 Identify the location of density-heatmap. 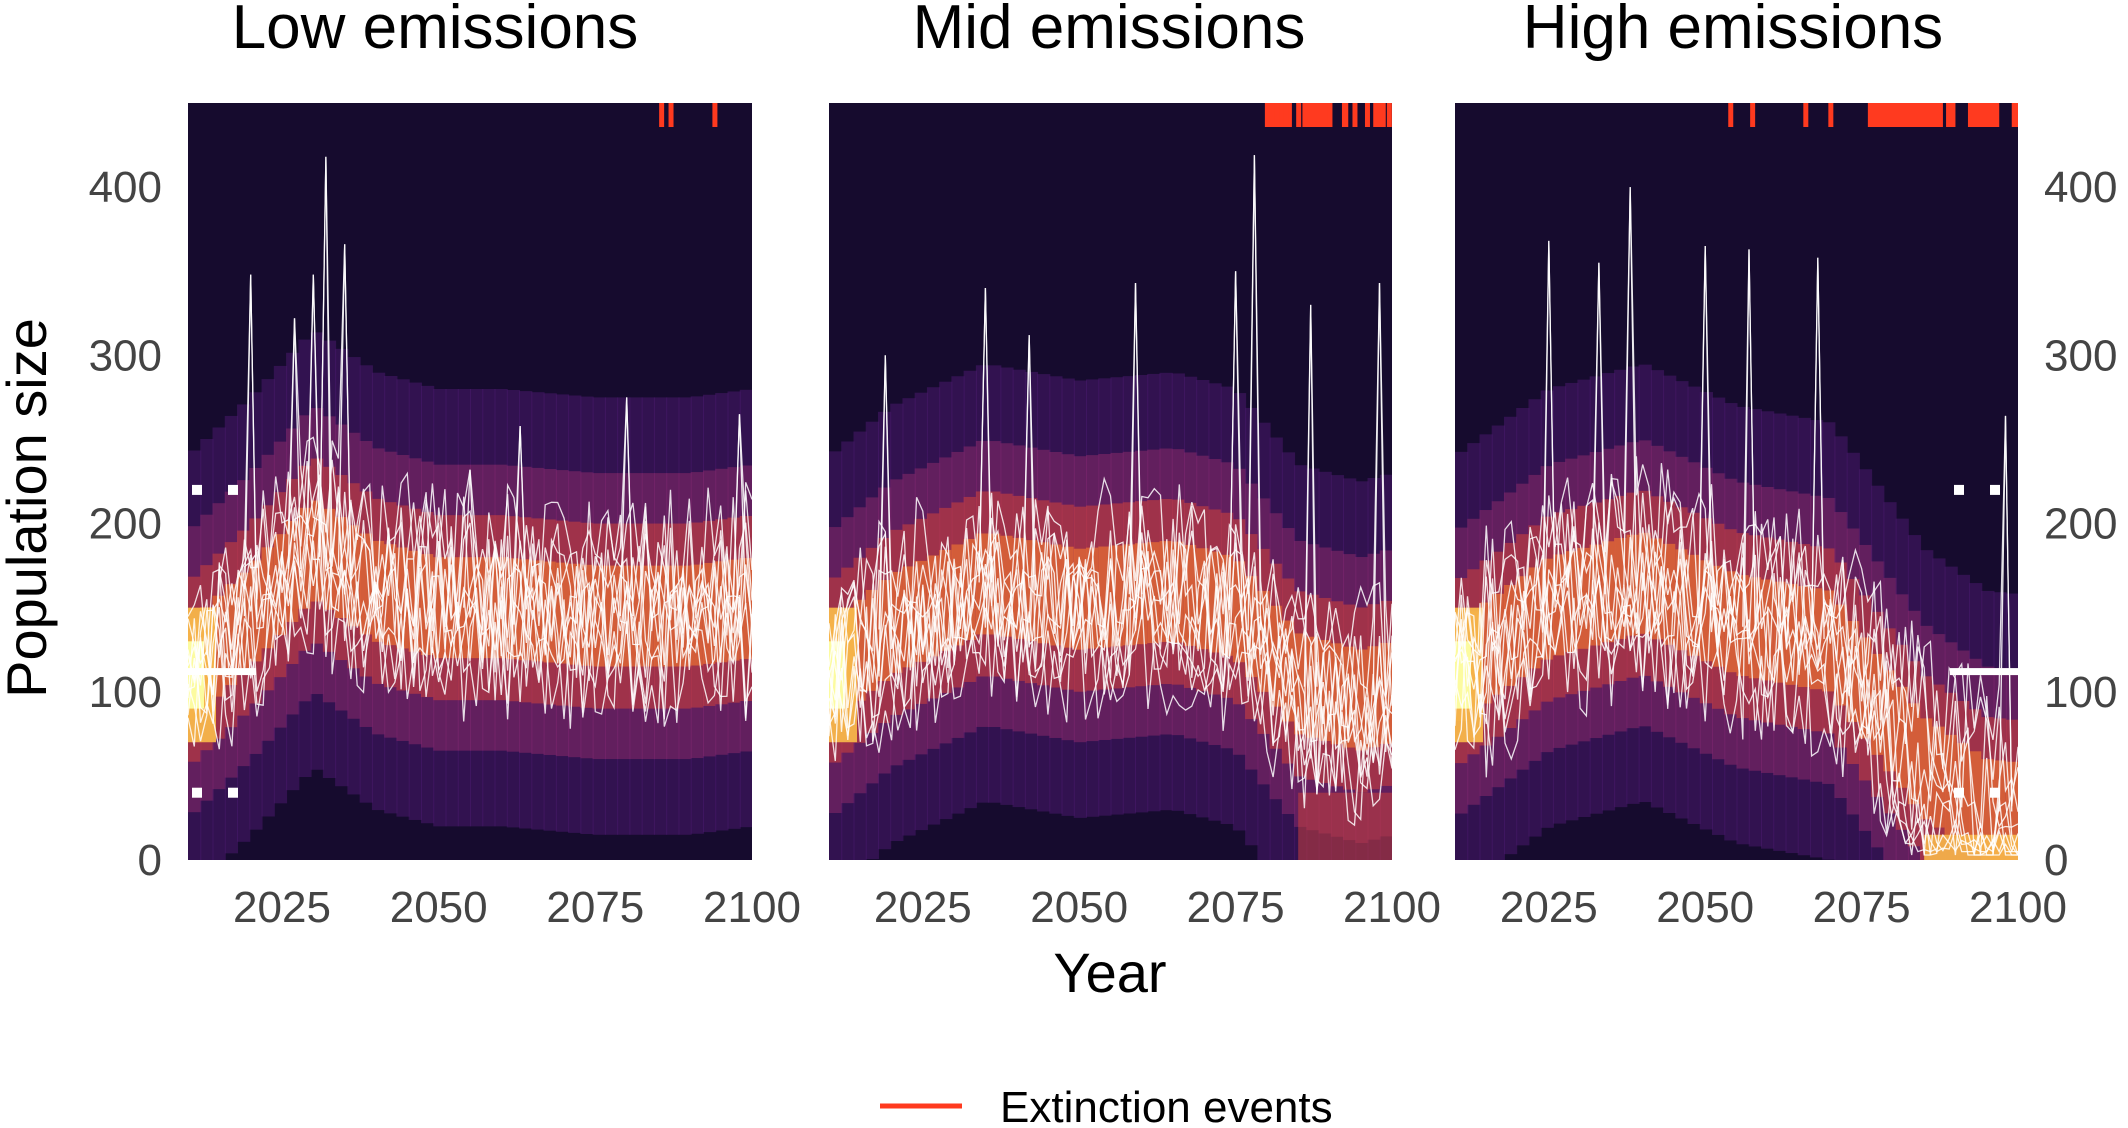
(470, 596).